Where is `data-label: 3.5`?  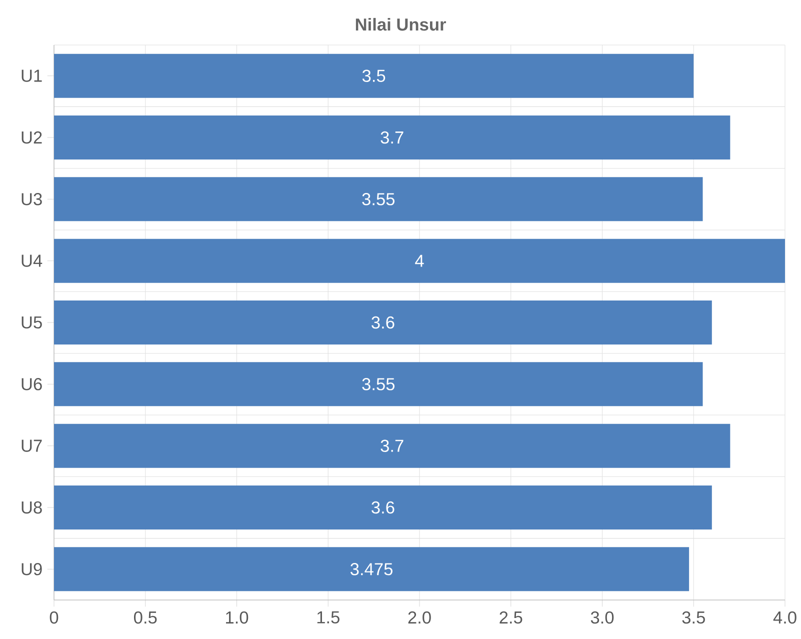 data-label: 3.5 is located at coordinates (374, 76).